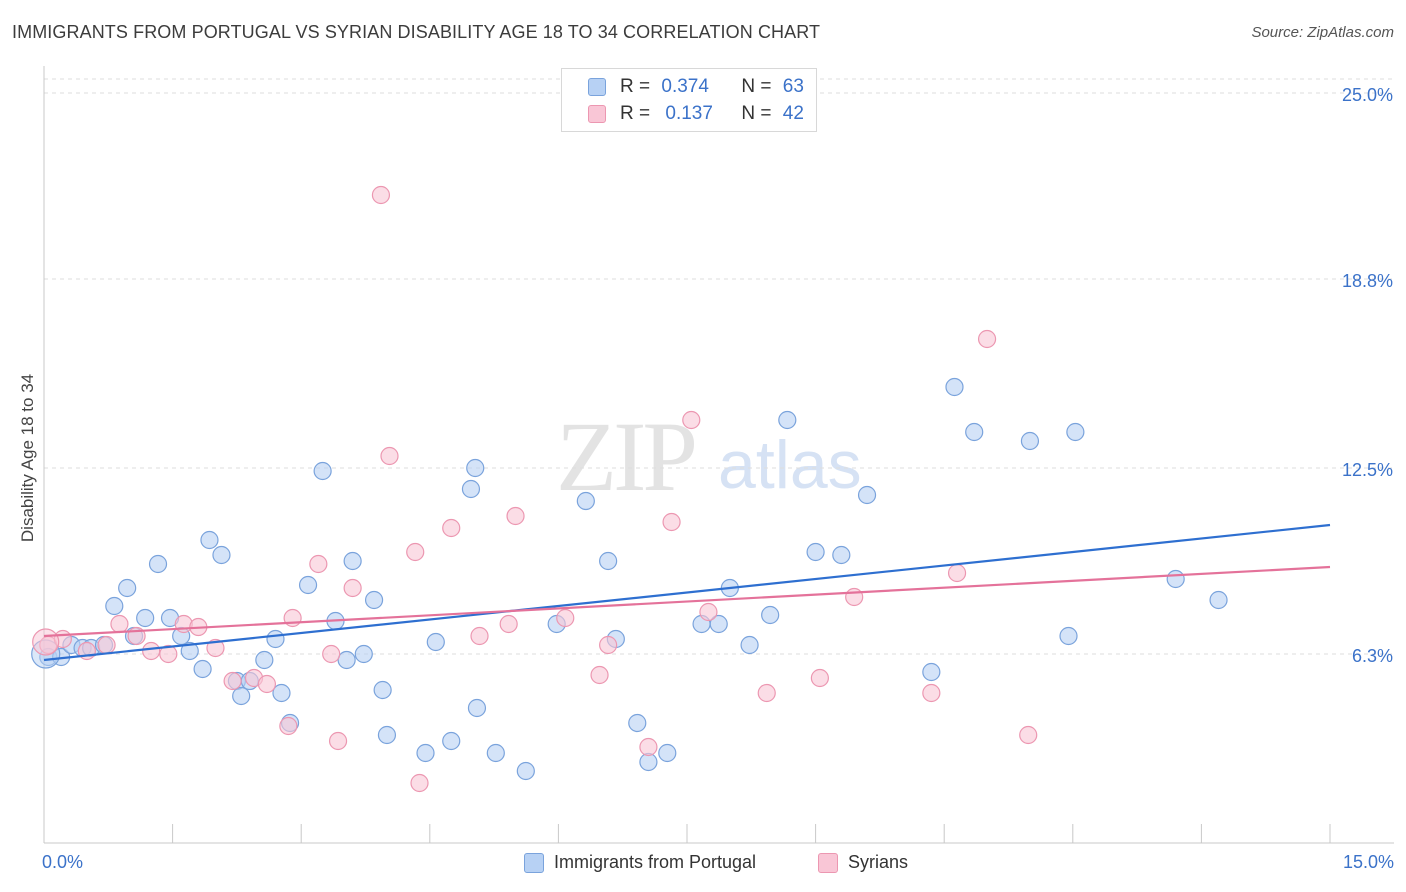 This screenshot has height=892, width=1406. What do you see at coordinates (685, 86) in the screenshot?
I see `r-value: 0.374` at bounding box center [685, 86].